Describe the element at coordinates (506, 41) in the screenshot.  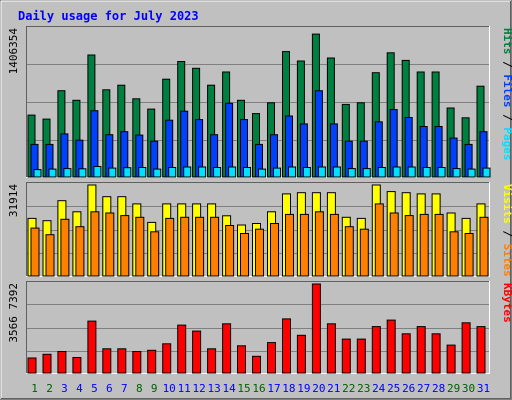
I see `legend-item-hits: Hits` at that location.